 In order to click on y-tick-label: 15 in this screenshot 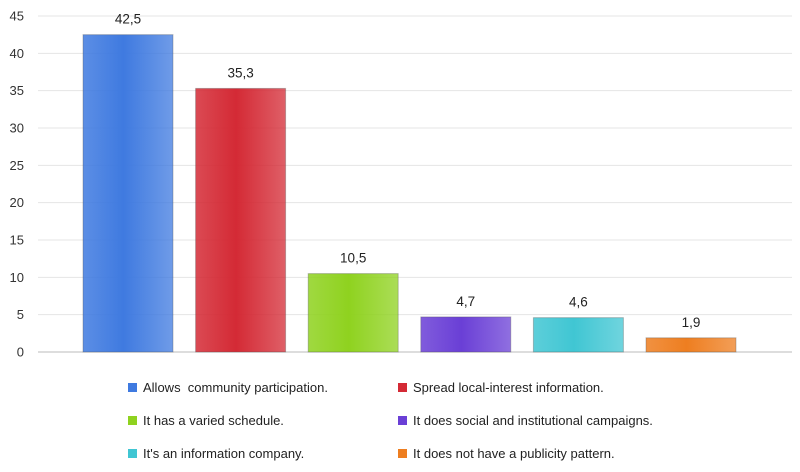, I will do `click(17, 240)`.